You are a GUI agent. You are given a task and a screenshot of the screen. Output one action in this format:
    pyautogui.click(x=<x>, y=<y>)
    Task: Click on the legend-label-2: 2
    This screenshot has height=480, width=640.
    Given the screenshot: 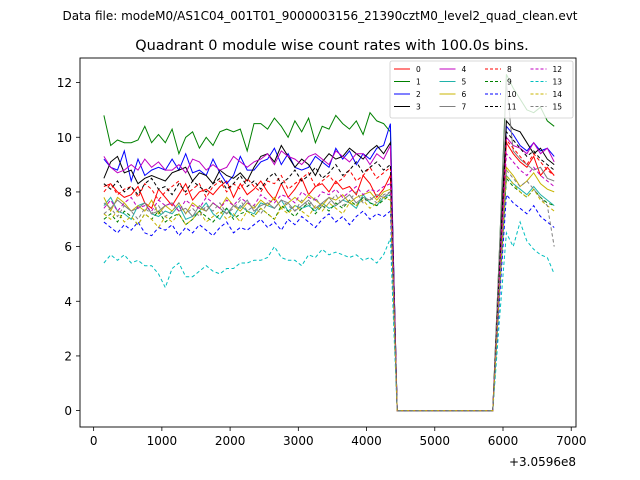 What is the action you would take?
    pyautogui.click(x=418, y=94)
    